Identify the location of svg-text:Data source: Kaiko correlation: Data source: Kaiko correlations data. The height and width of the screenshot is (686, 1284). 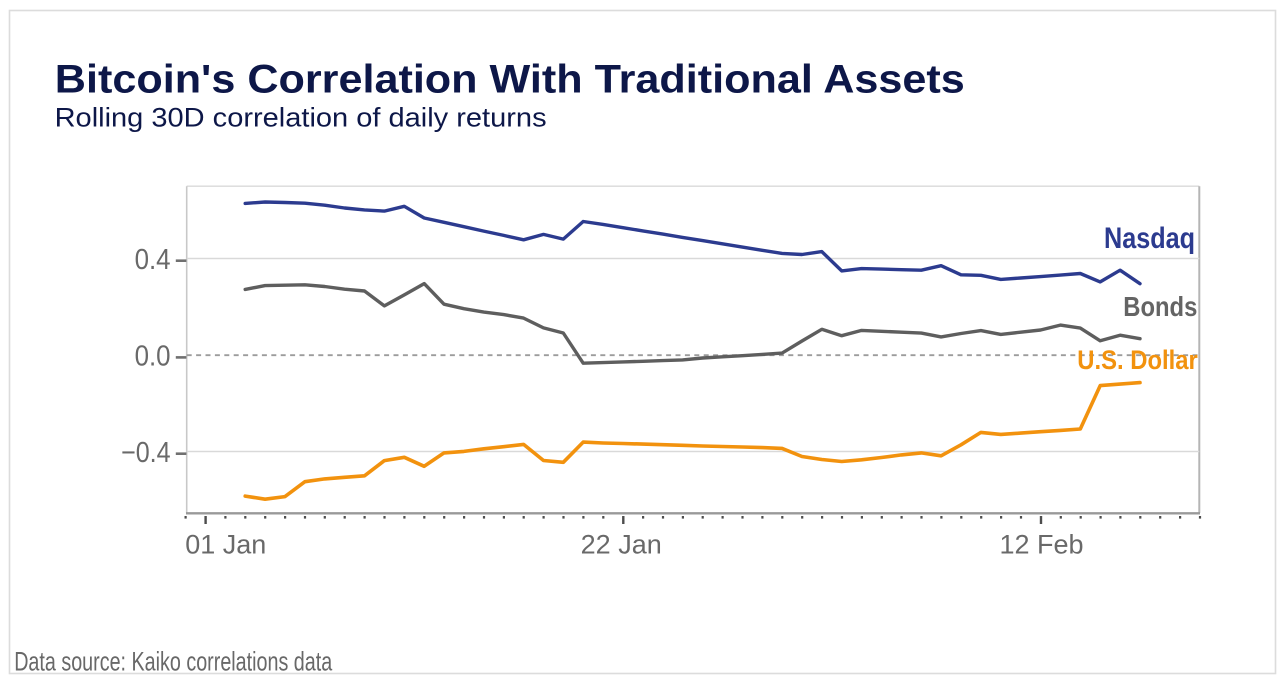
(173, 661).